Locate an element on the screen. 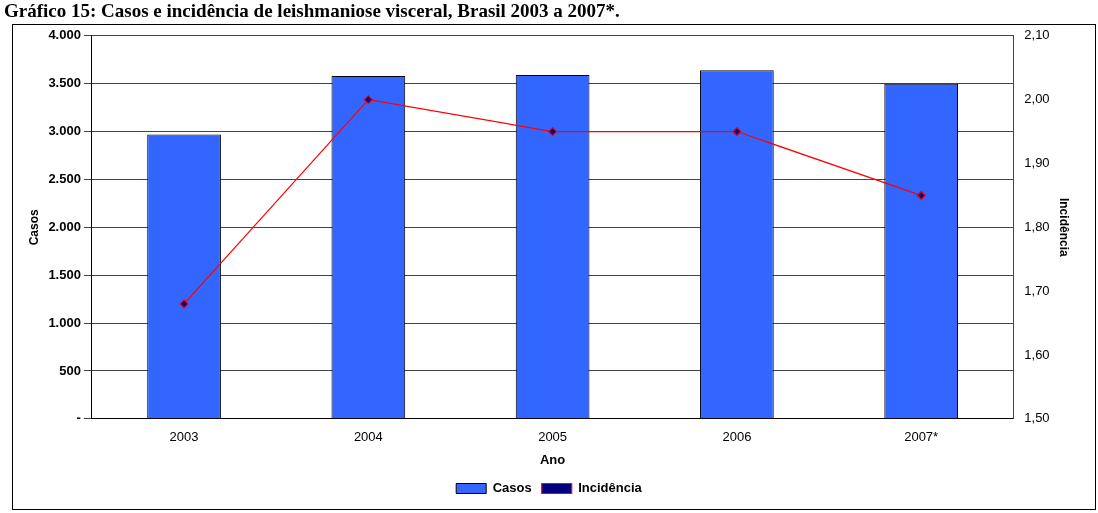 Image resolution: width=1098 pixels, height=513 pixels. x-tick-label: 2007* is located at coordinates (921, 437).